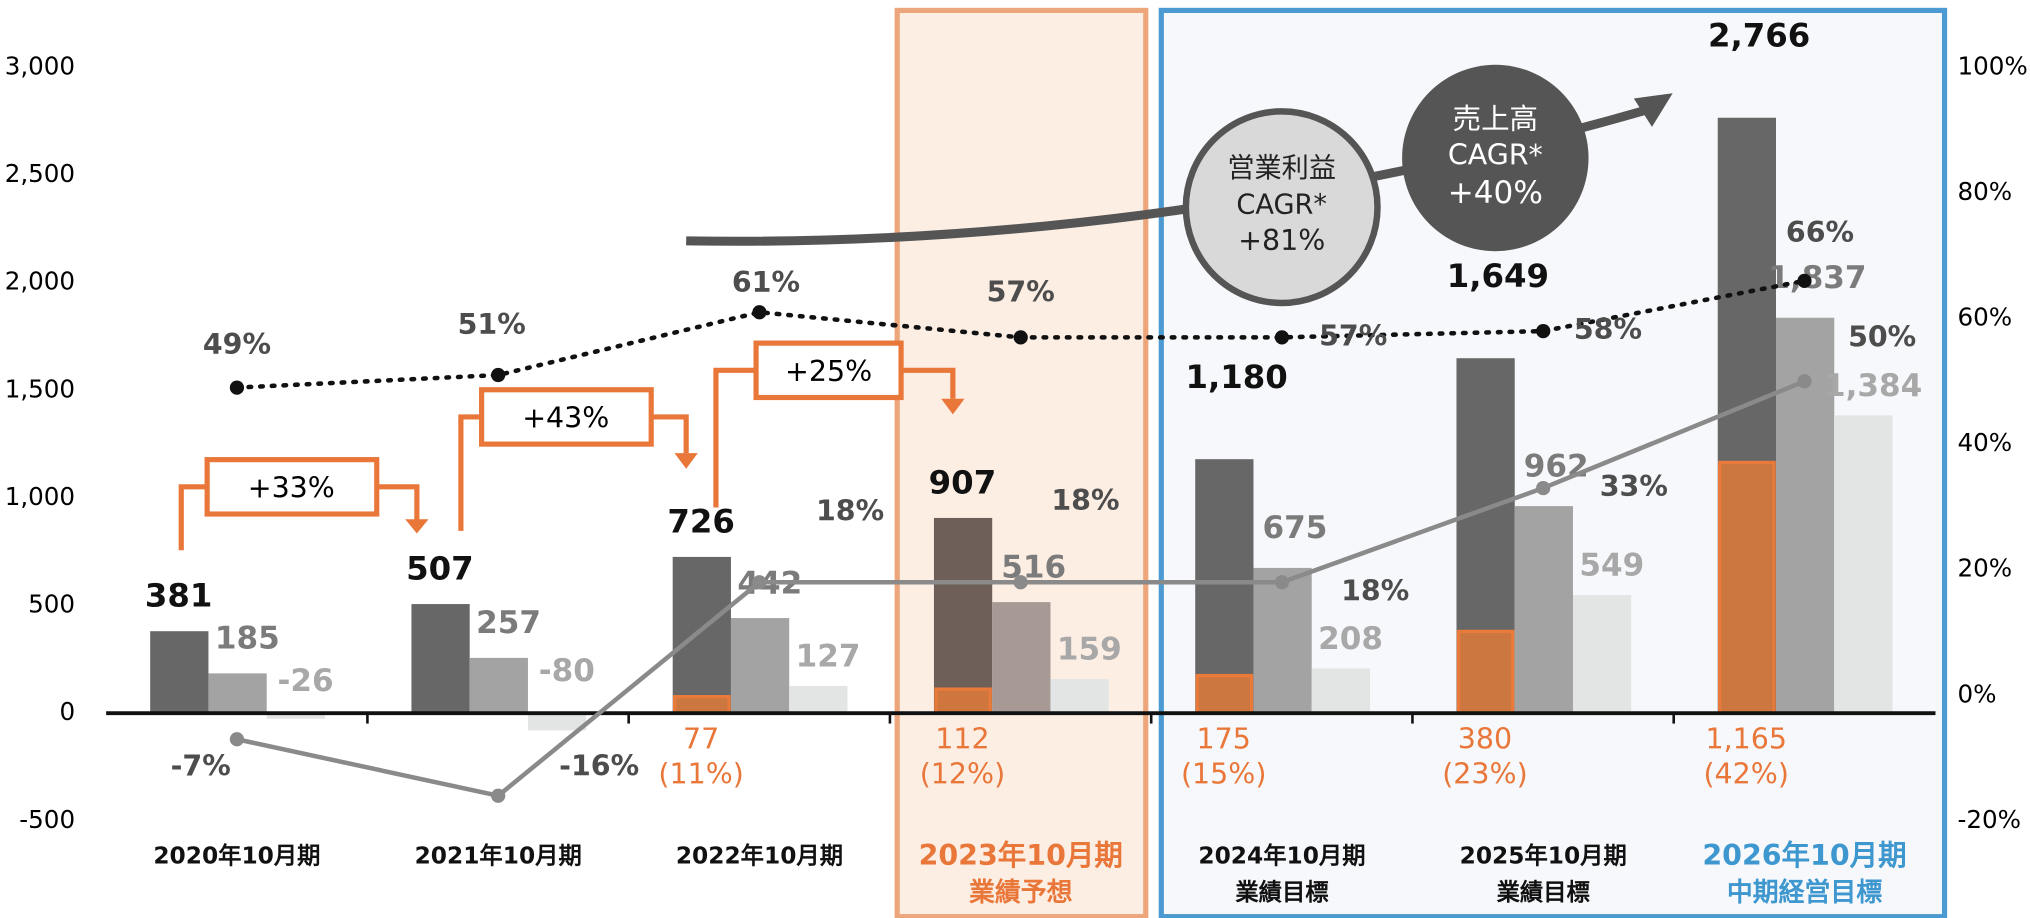  What do you see at coordinates (1495, 193) in the screenshot?
I see `cagr-text: +40%` at bounding box center [1495, 193].